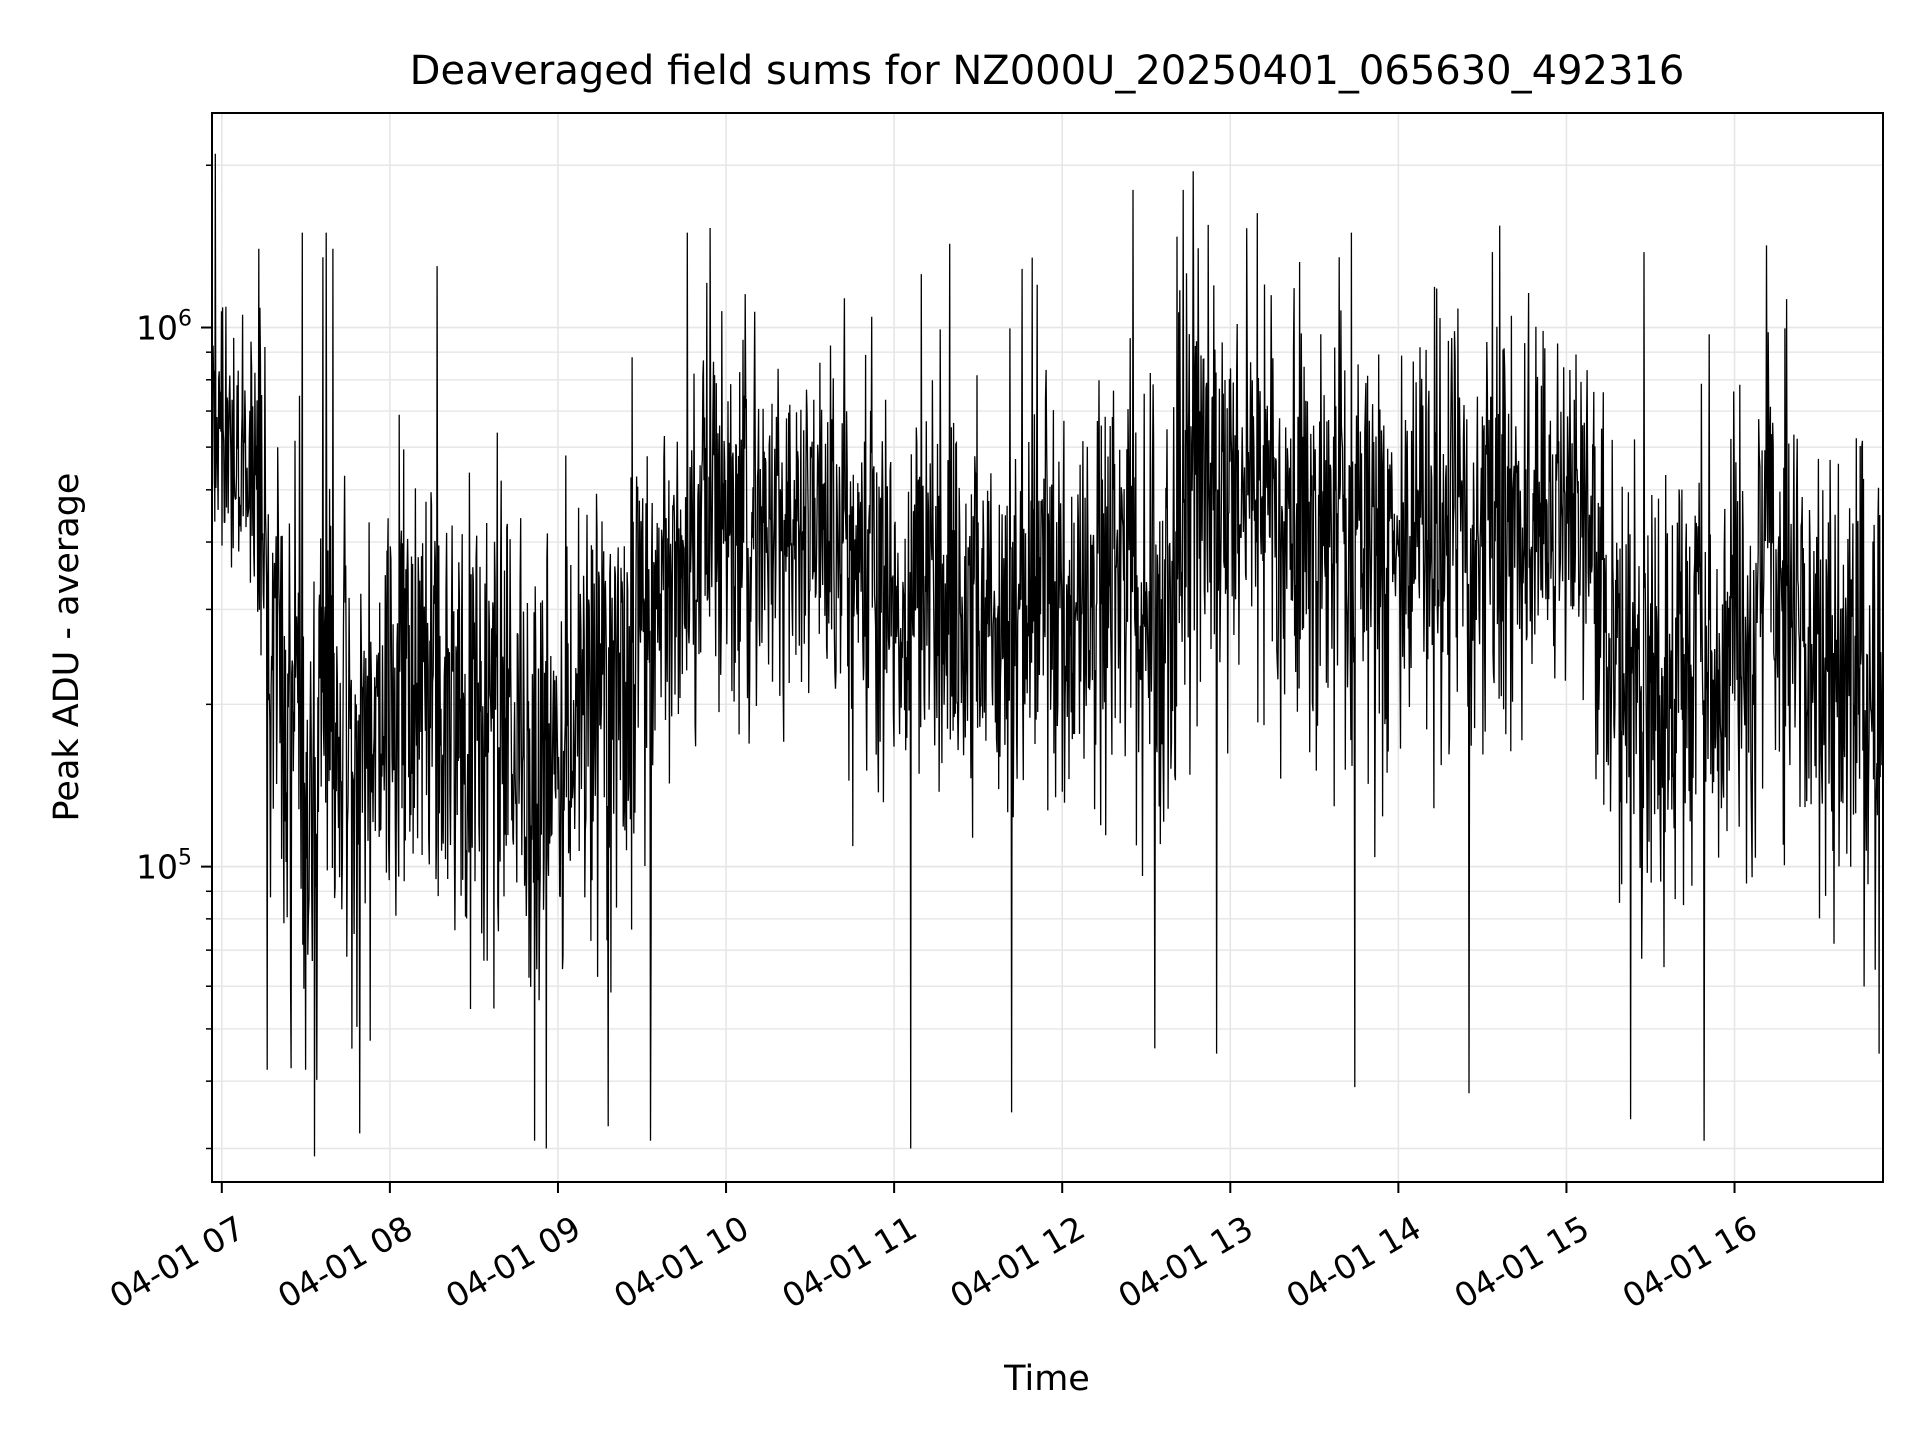 Image resolution: width=1920 pixels, height=1440 pixels. Describe the element at coordinates (164, 866) in the screenshot. I see `y-tick-label: 105` at that location.